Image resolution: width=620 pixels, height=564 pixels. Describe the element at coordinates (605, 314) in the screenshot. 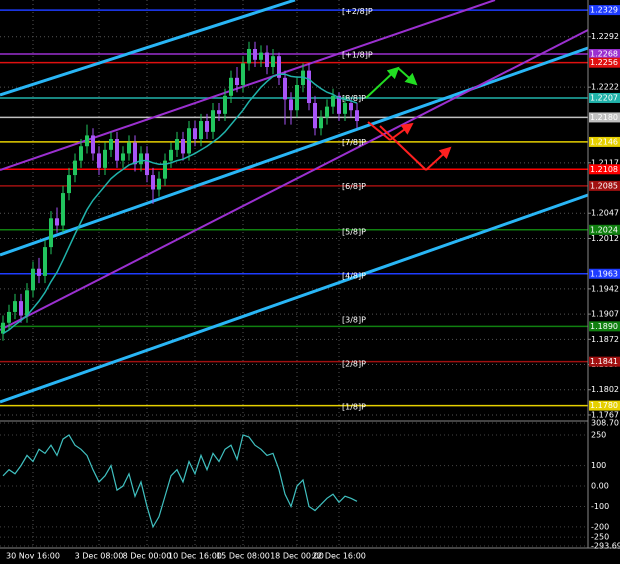

I see `y-tick-label: 1.1907` at that location.